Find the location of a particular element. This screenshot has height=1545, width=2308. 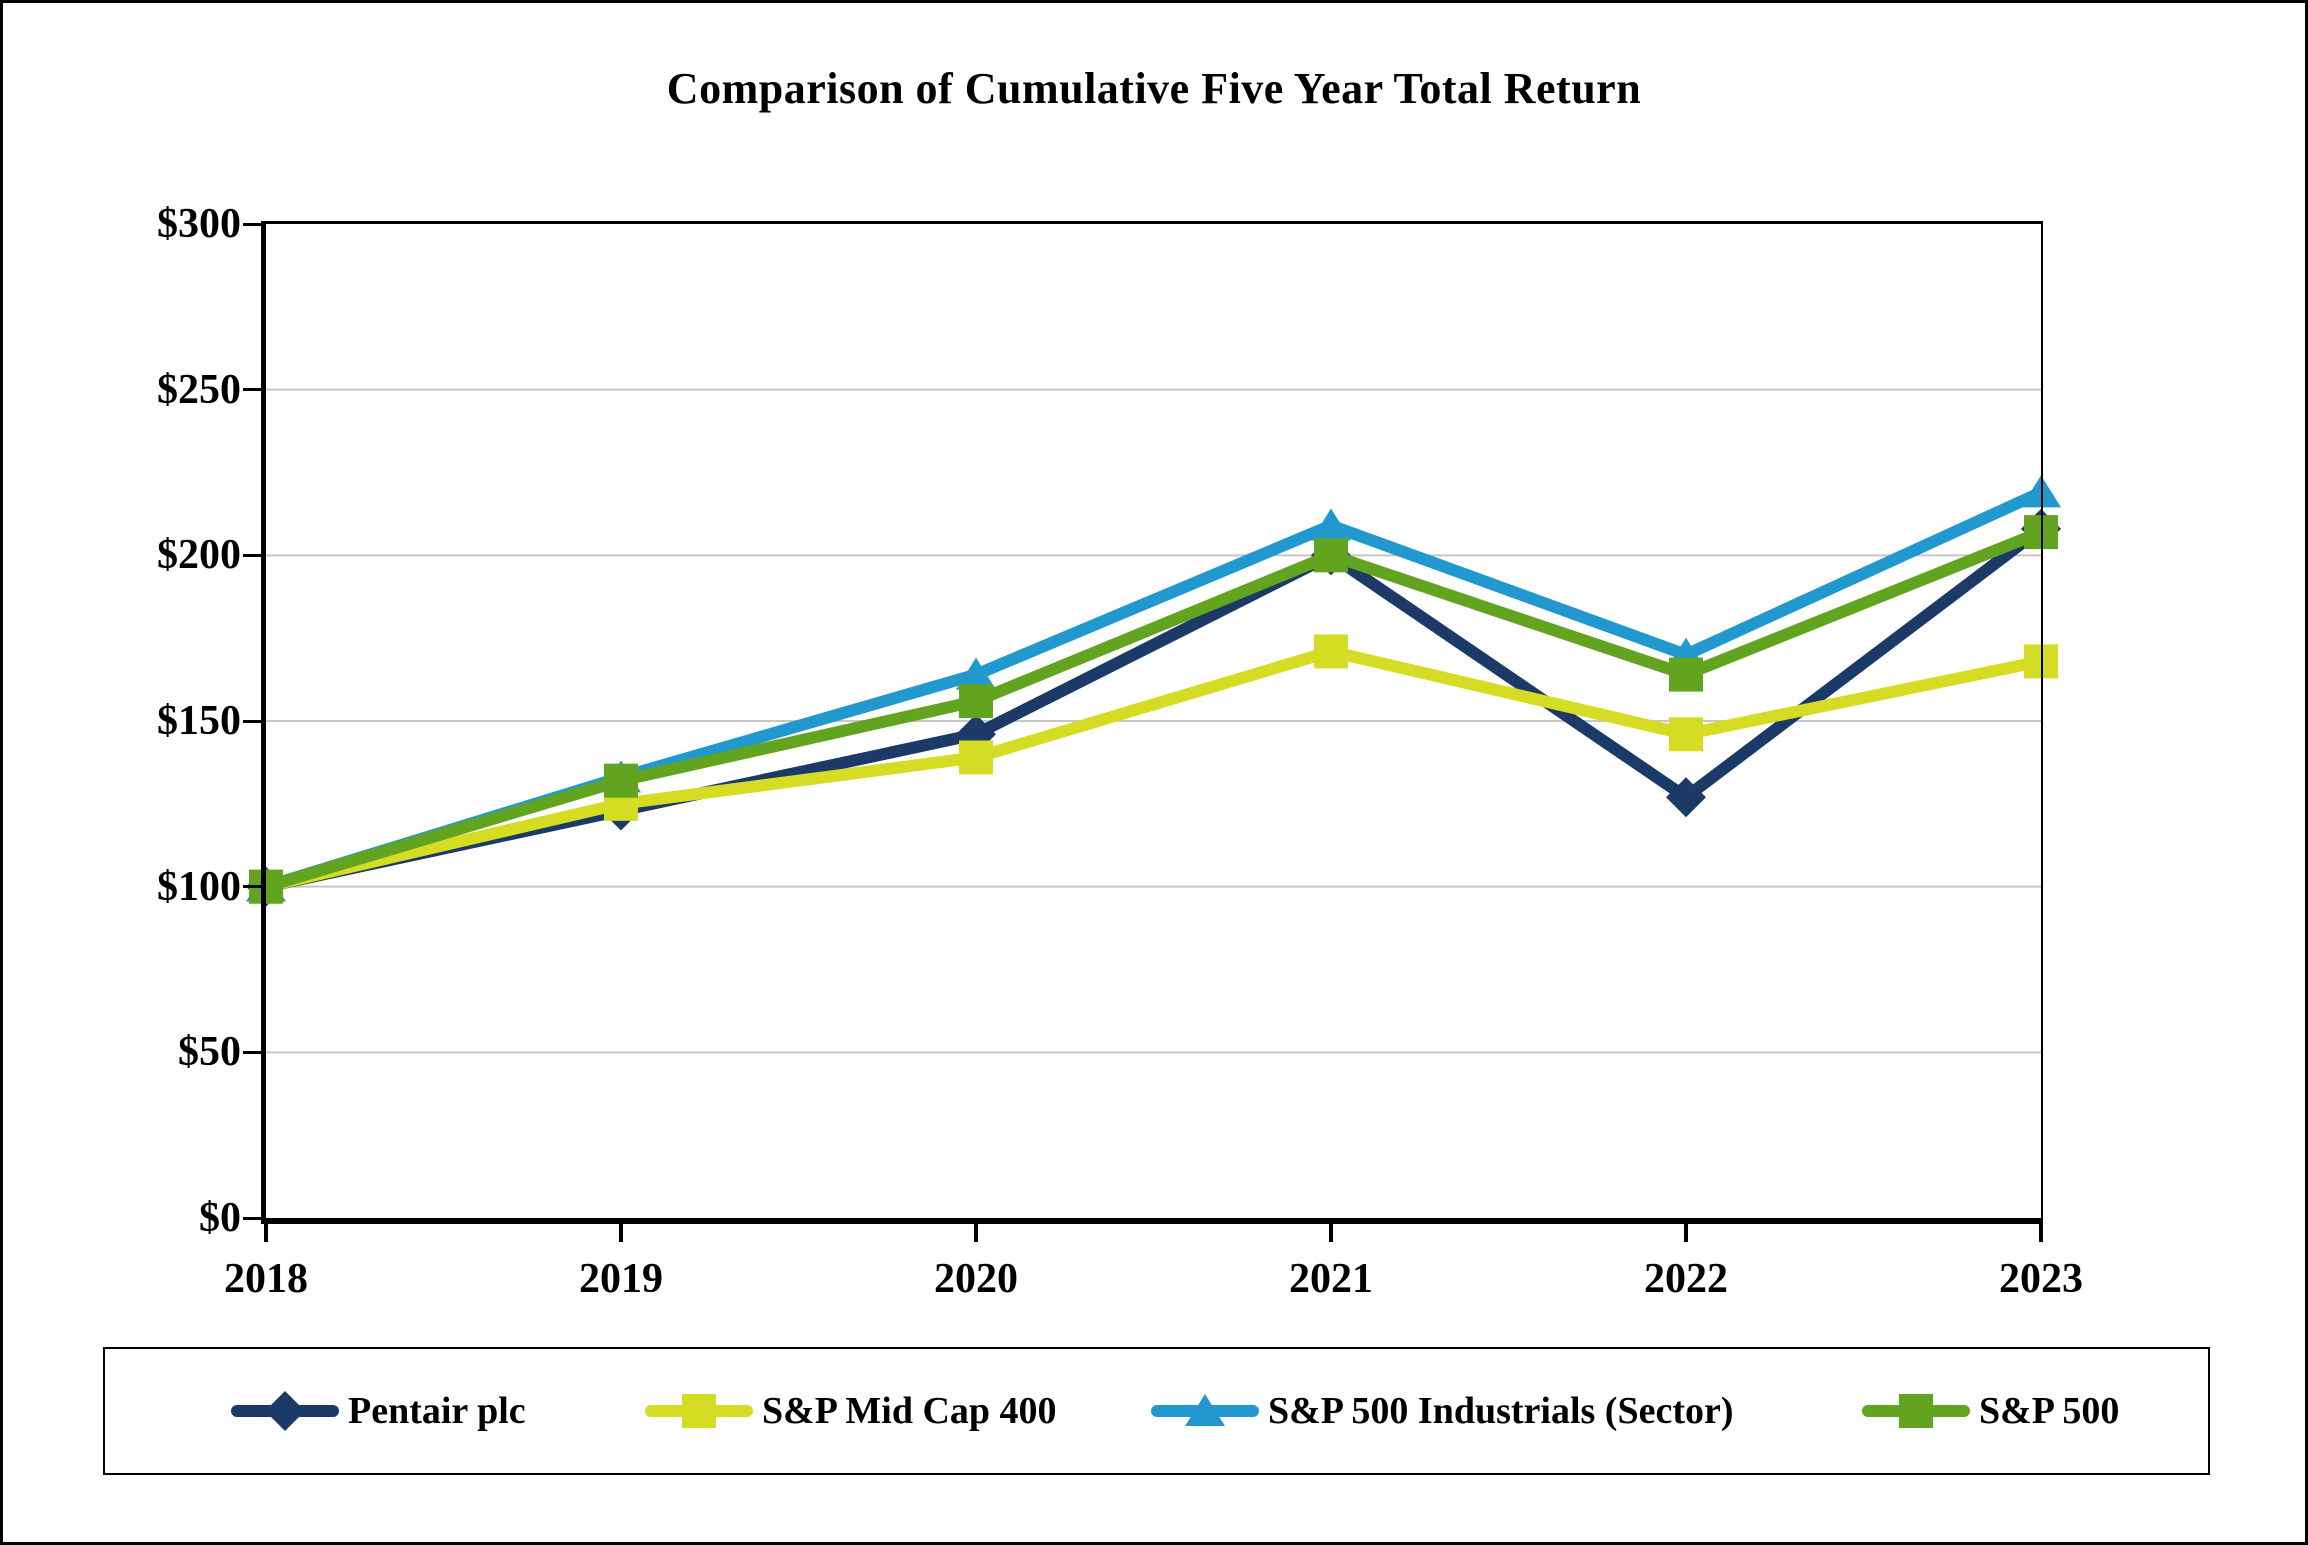

legend-marker-s-p-500-industrials-sector is located at coordinates (1205, 1410).